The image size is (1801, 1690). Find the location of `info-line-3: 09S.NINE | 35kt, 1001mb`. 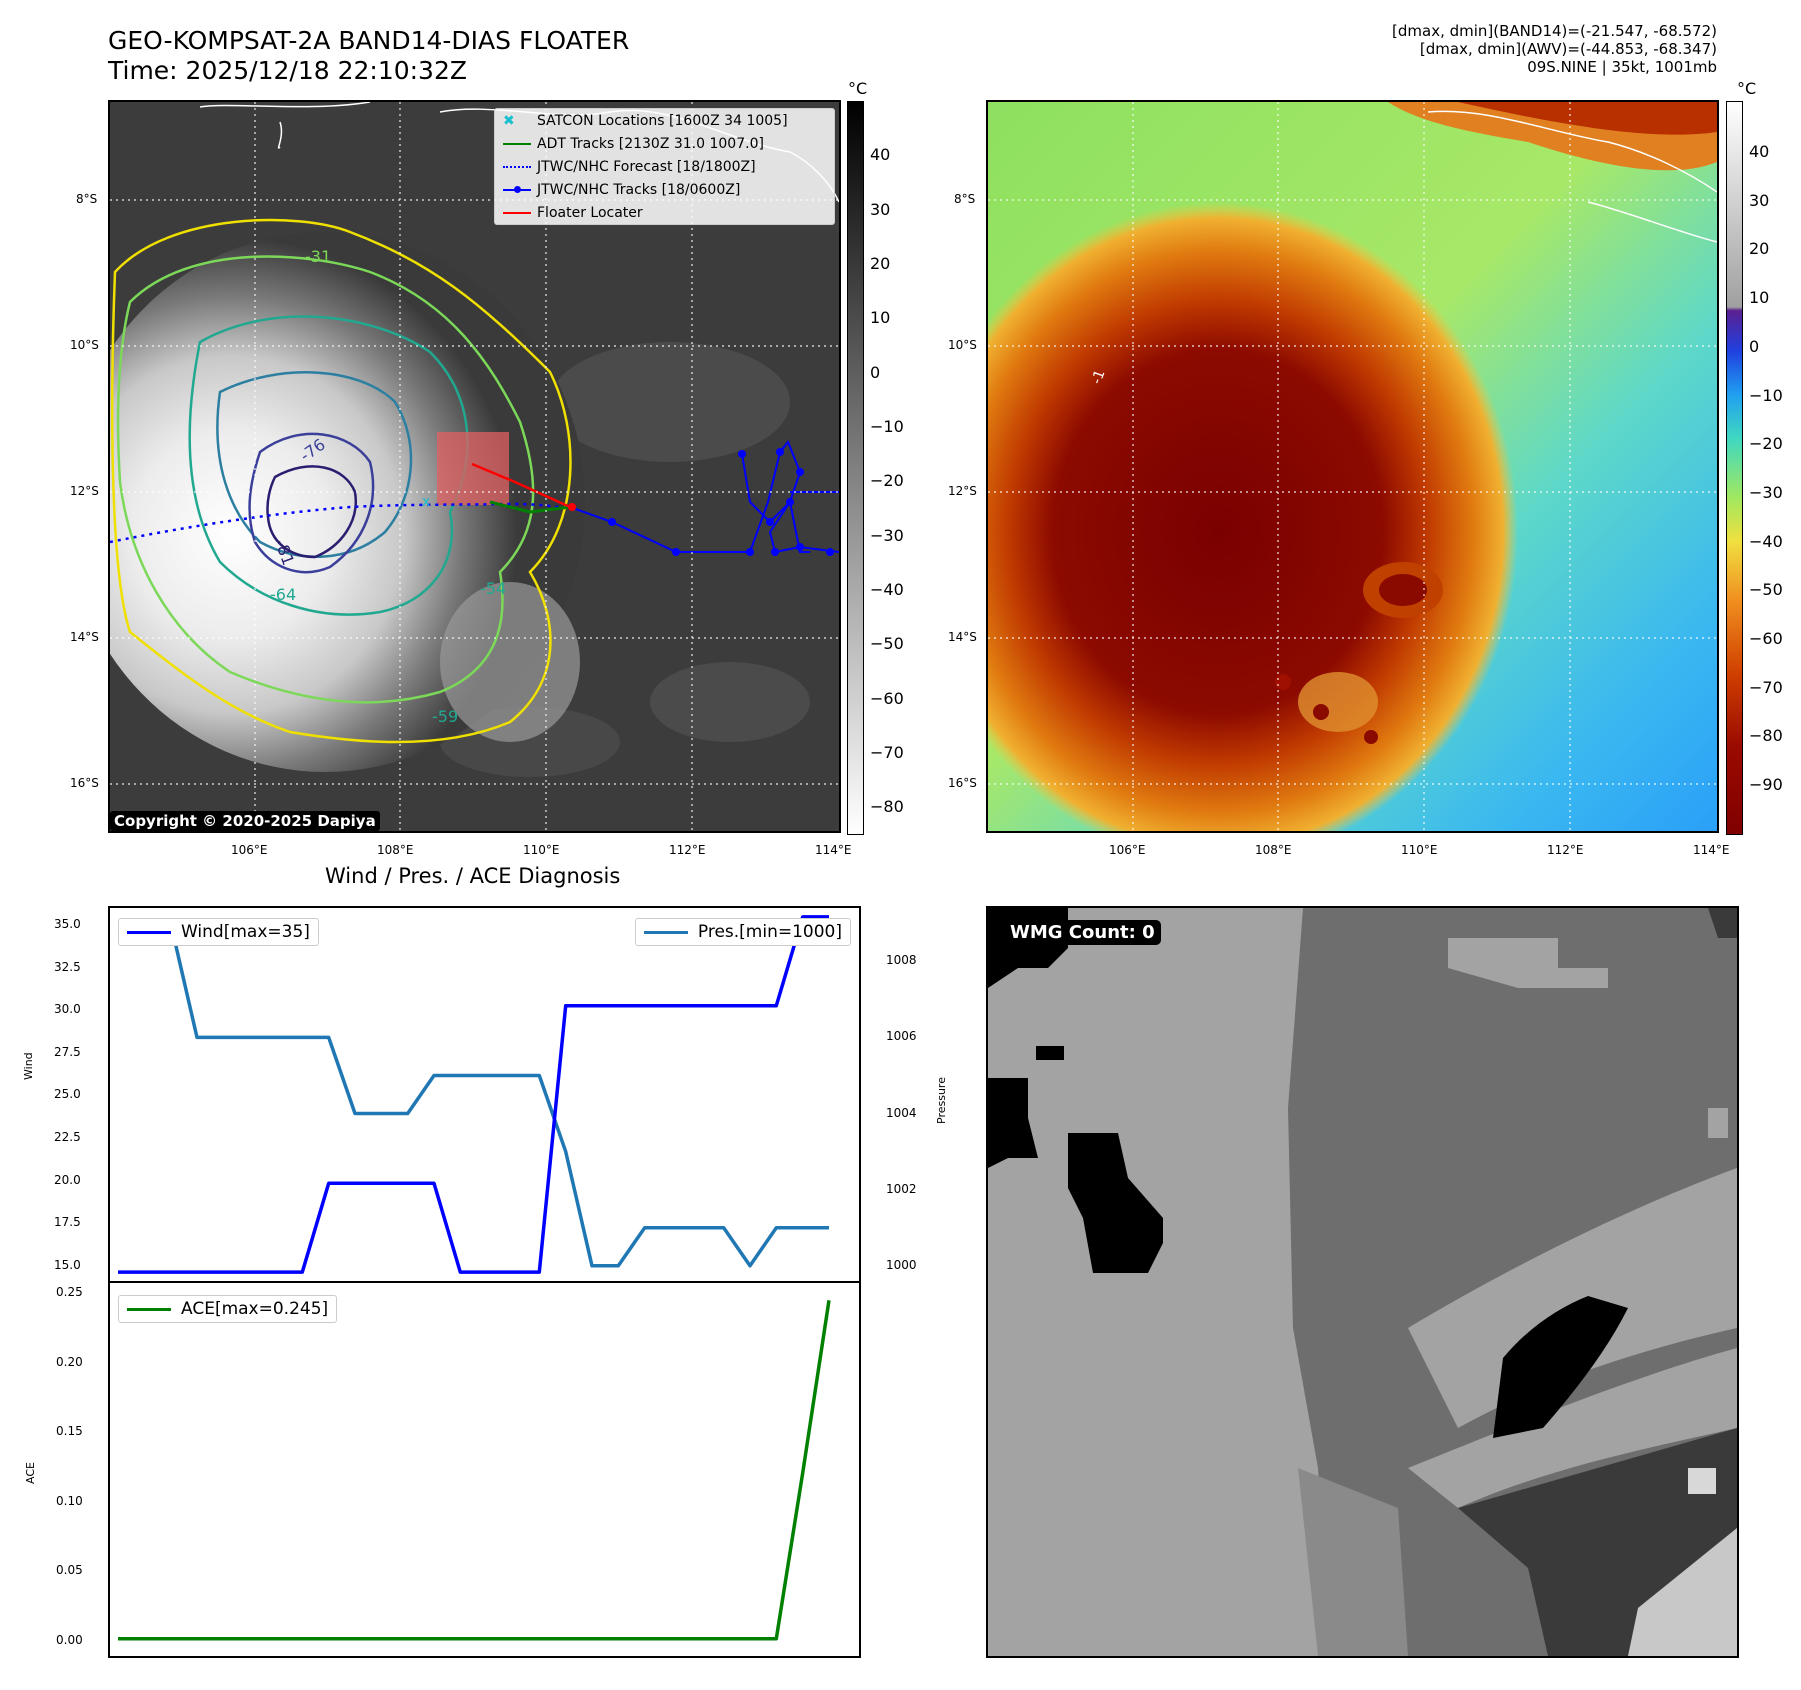

info-line-3: 09S.NINE | 35kt, 1001mb is located at coordinates (1622, 67).